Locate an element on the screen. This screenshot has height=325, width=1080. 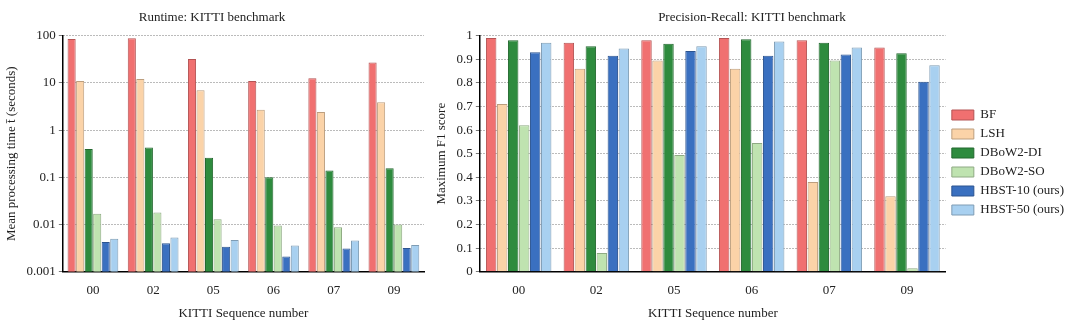
y-tick-label: 10 is located at coordinates (49, 82).